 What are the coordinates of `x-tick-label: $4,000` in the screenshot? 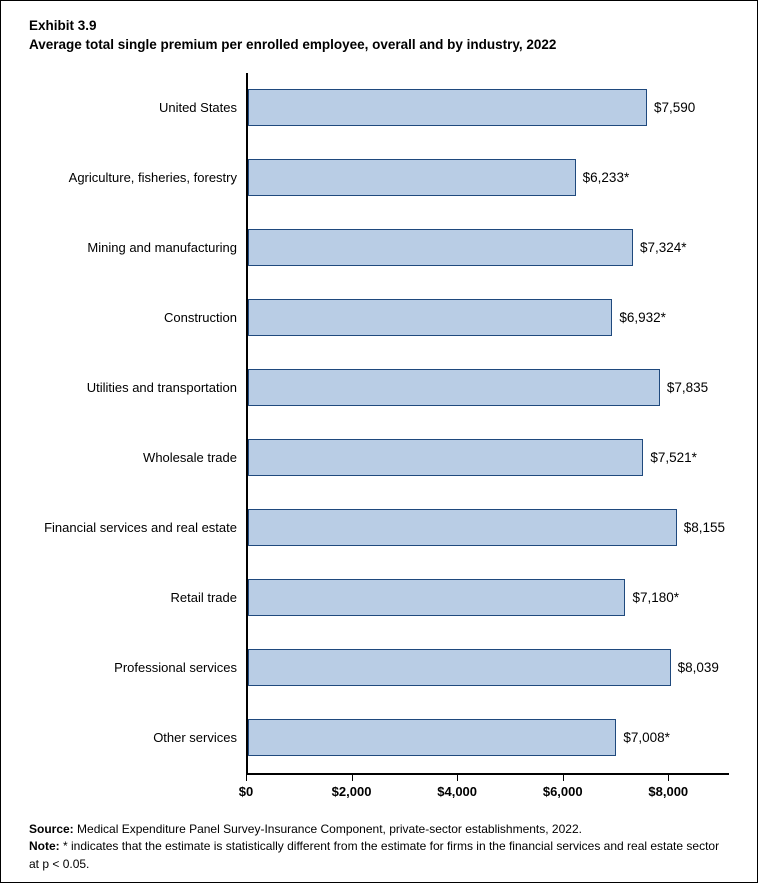 It's located at (457, 791).